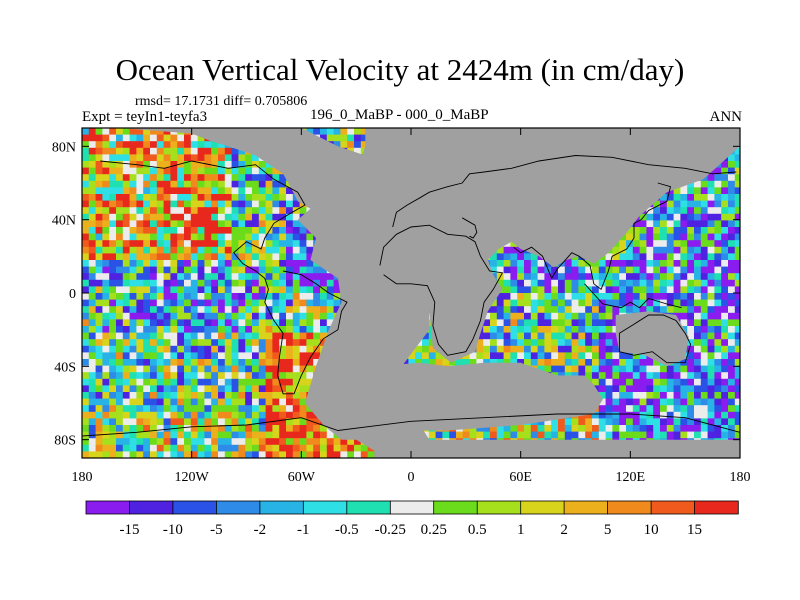 This screenshot has height=600, width=800. Describe the element at coordinates (655, 339) in the screenshot. I see `coastline-segment` at that location.